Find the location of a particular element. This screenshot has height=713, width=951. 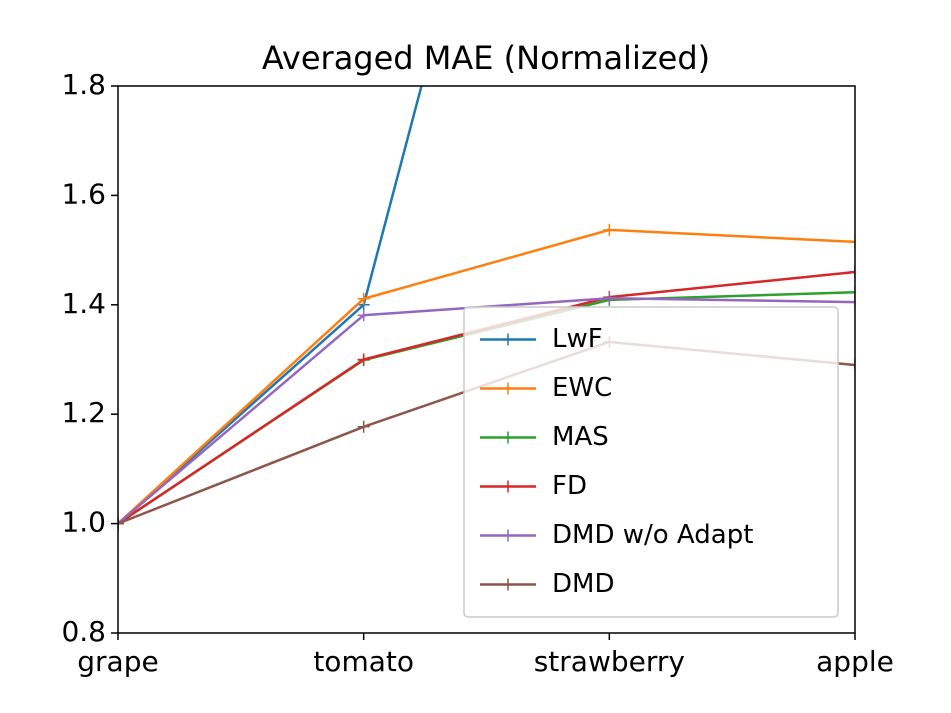

legend-label: DMD w/o Adapt is located at coordinates (652, 535).